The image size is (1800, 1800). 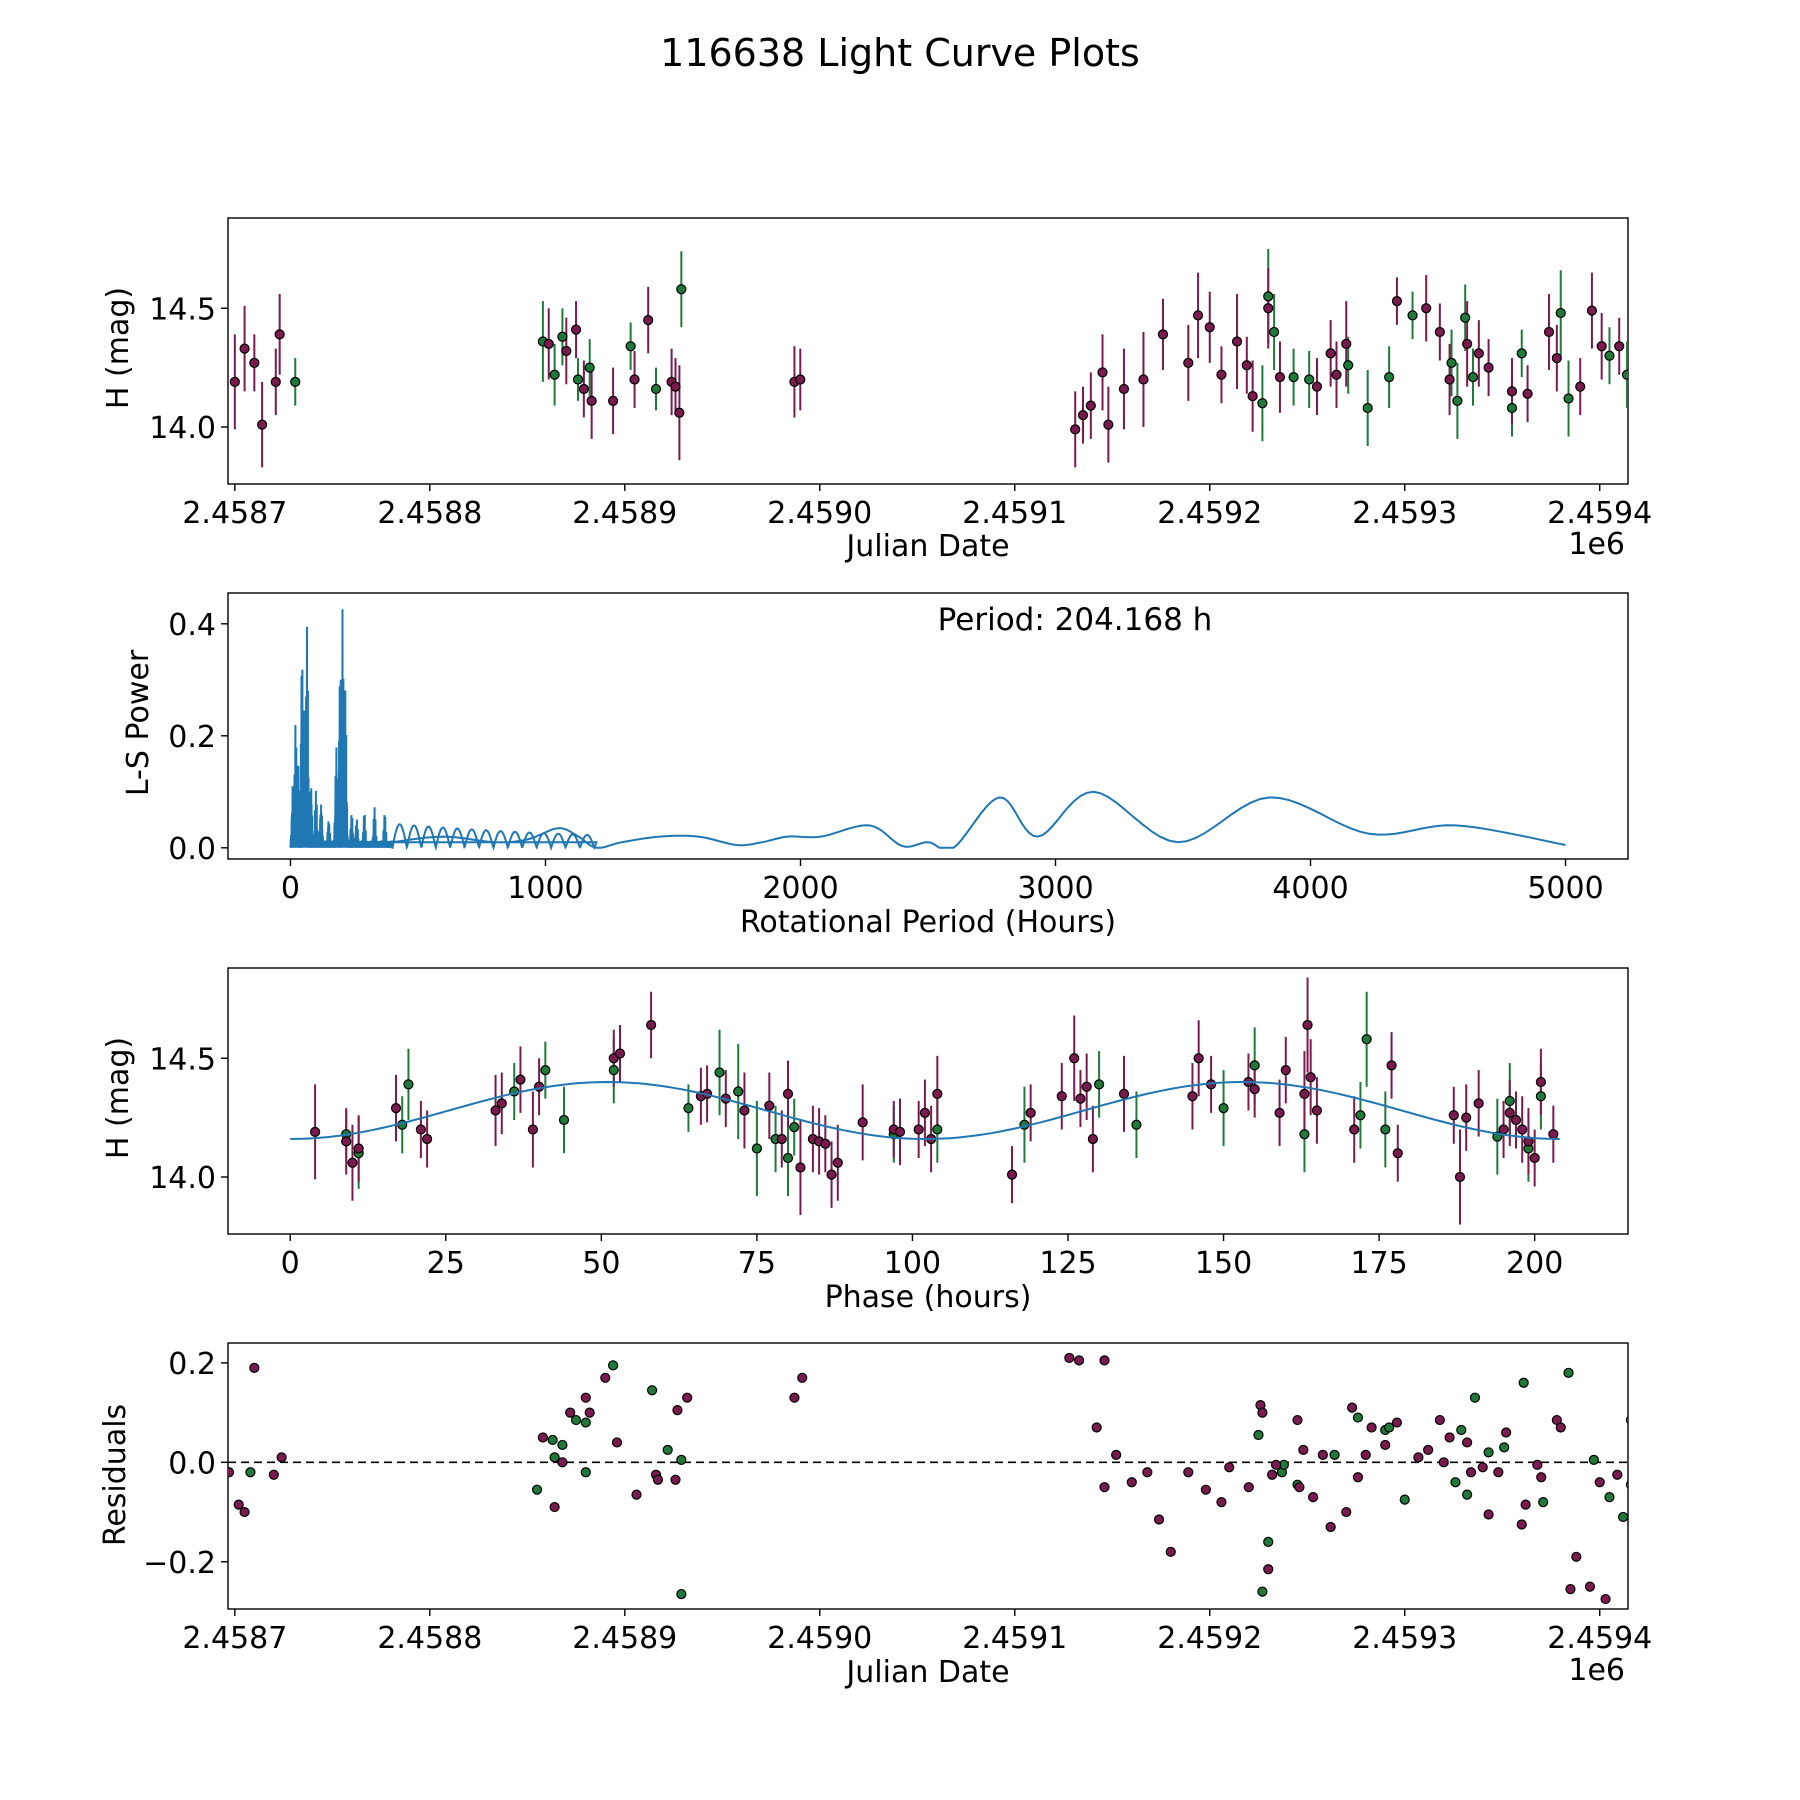 I want to click on resid-ytick-label: 0.0, so click(x=192, y=1463).